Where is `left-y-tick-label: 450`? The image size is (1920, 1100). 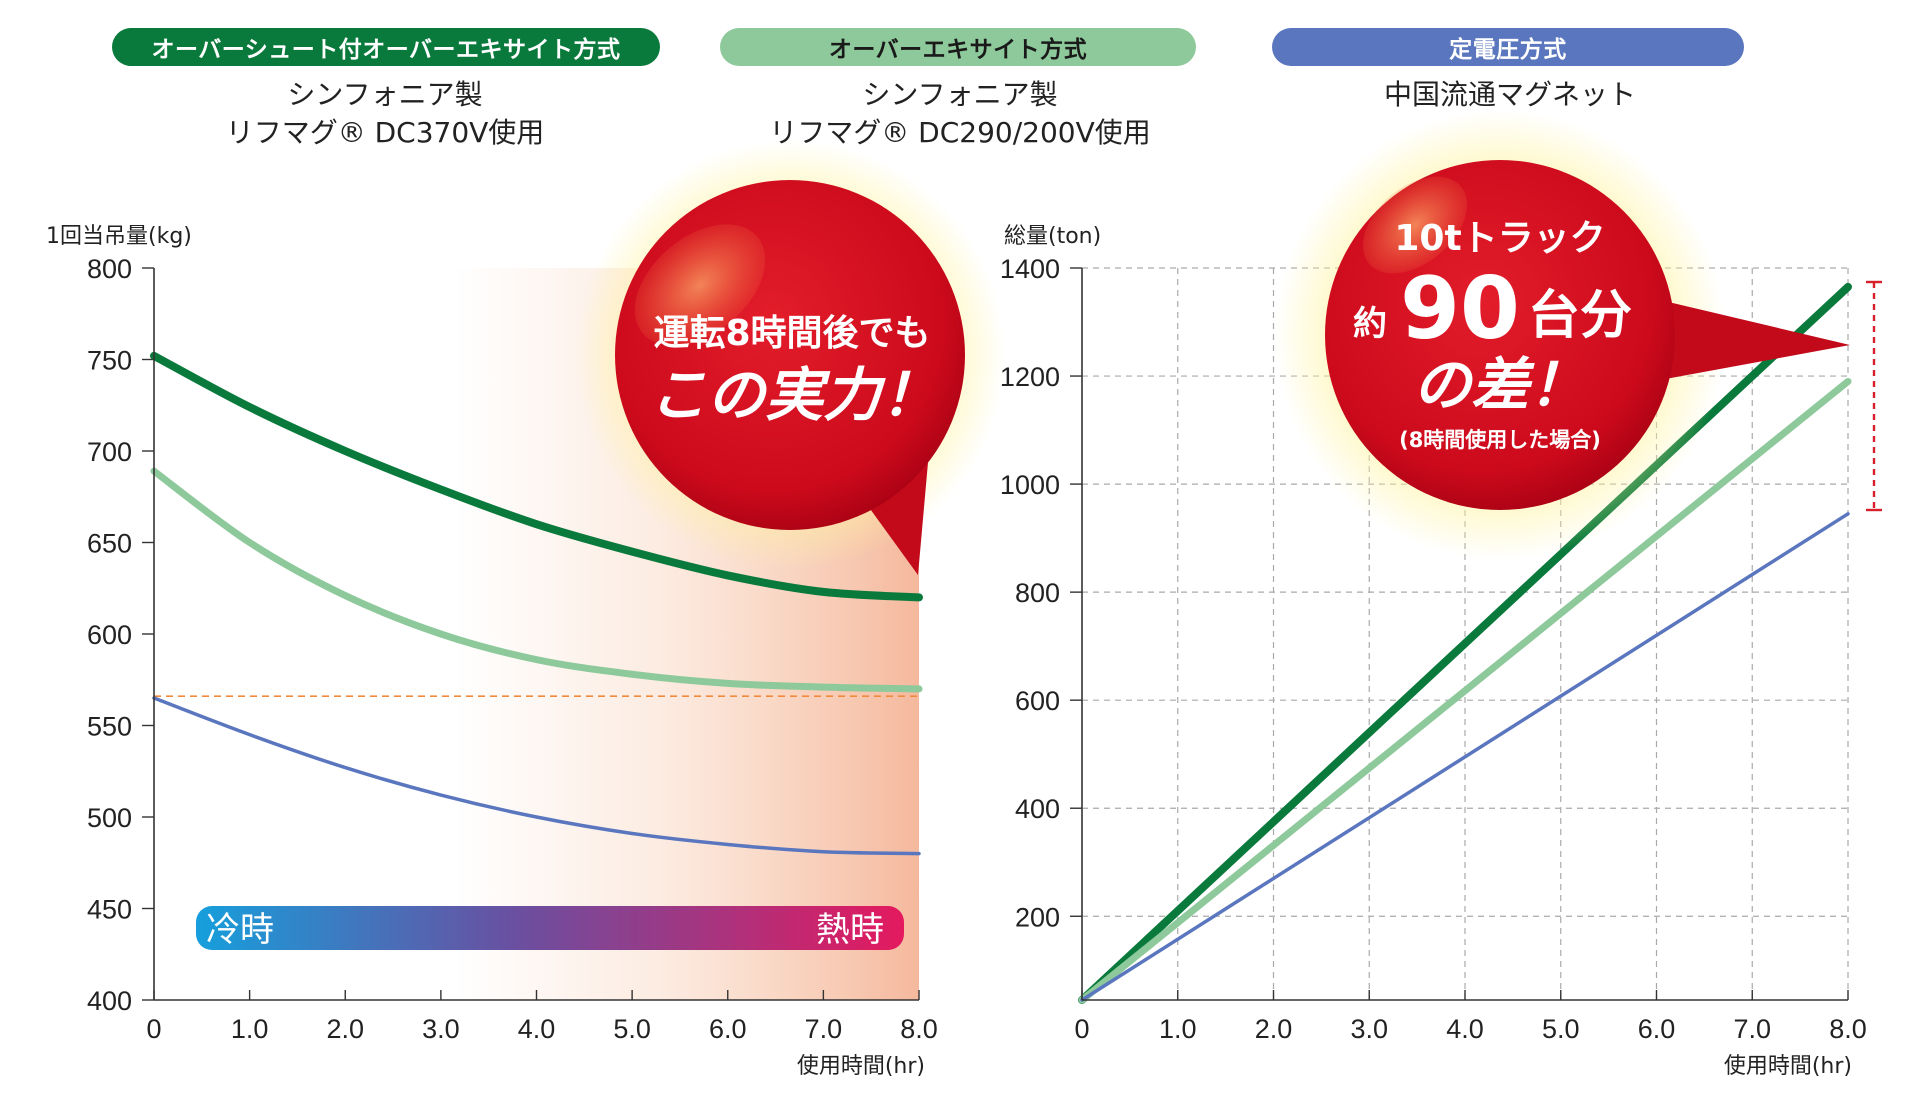
left-y-tick-label: 450 is located at coordinates (109, 910).